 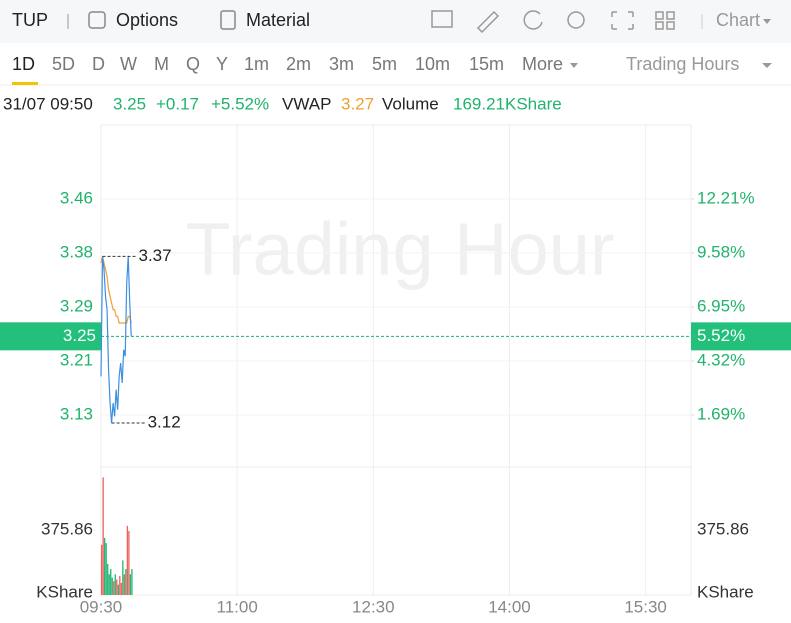 I want to click on tab: 1D, so click(x=23, y=64).